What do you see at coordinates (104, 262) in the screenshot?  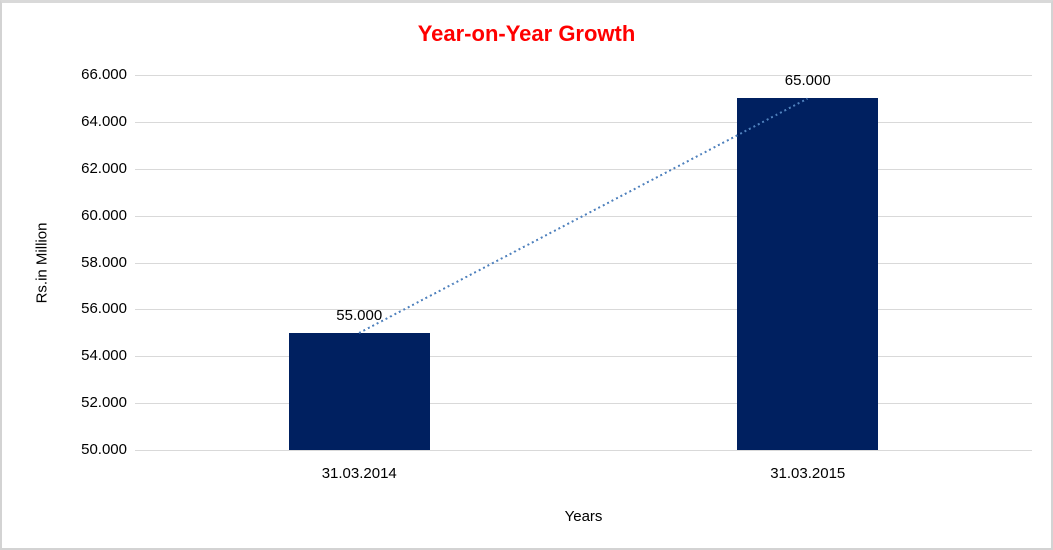 I see `y-tick-label: 58.000` at bounding box center [104, 262].